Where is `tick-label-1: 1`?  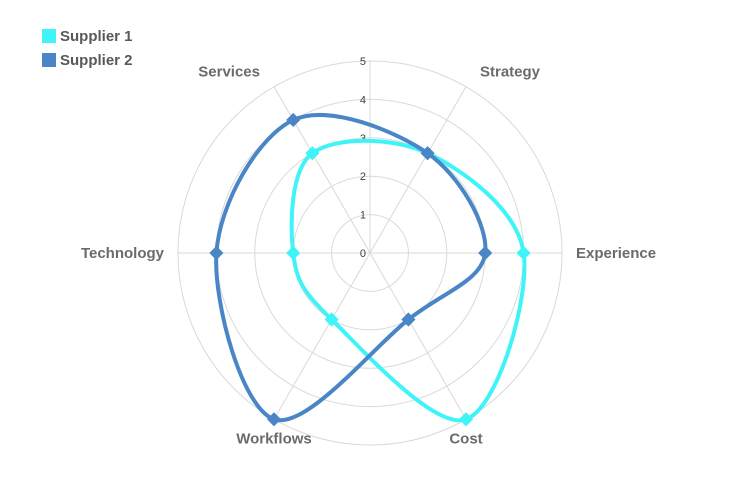
tick-label-1: 1 is located at coordinates (363, 216).